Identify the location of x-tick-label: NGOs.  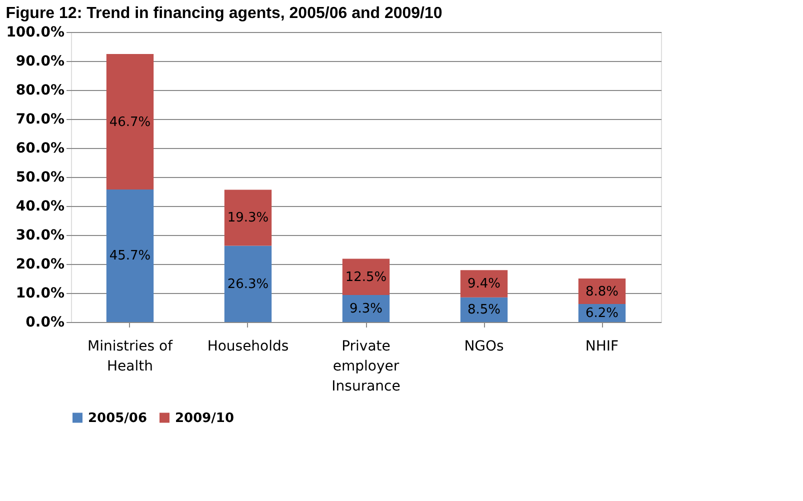
(484, 346).